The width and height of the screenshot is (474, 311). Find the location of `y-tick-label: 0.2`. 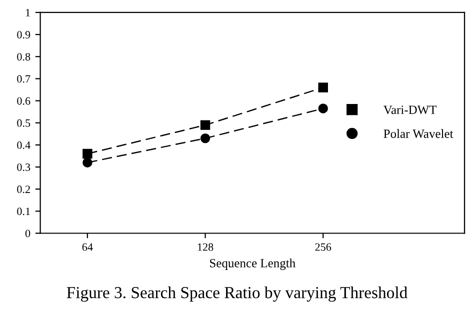

y-tick-label: 0.2 is located at coordinates (23, 190).